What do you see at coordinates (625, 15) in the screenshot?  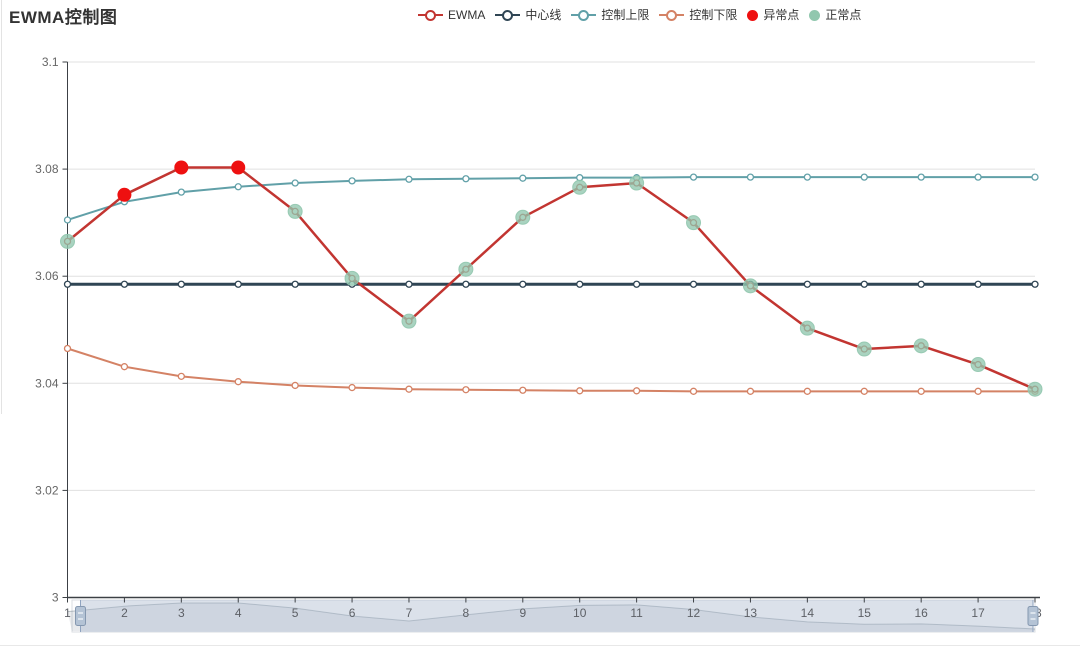 I see `legend-item-label: 控制上限` at bounding box center [625, 15].